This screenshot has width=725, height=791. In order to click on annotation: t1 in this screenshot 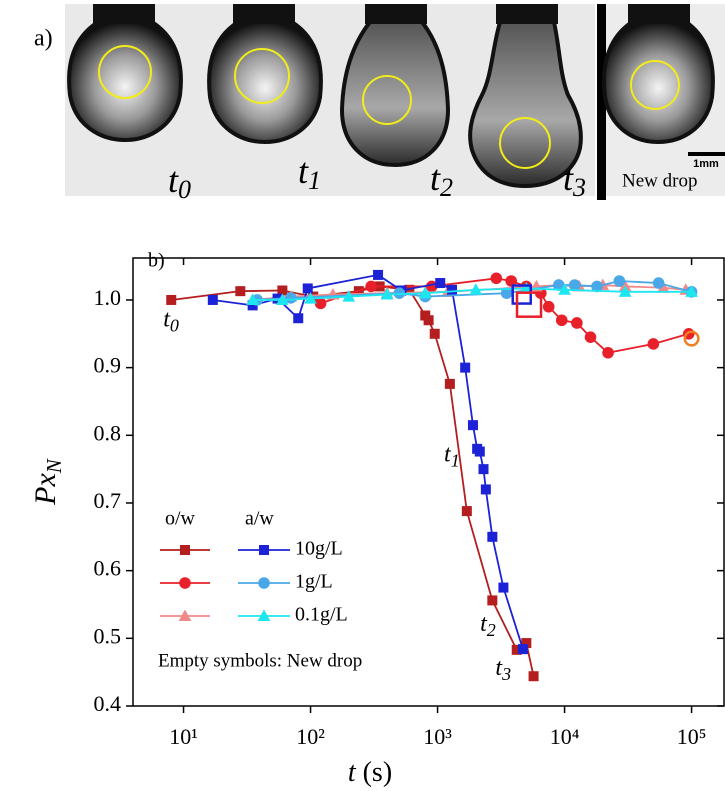, I will do `click(452, 456)`.